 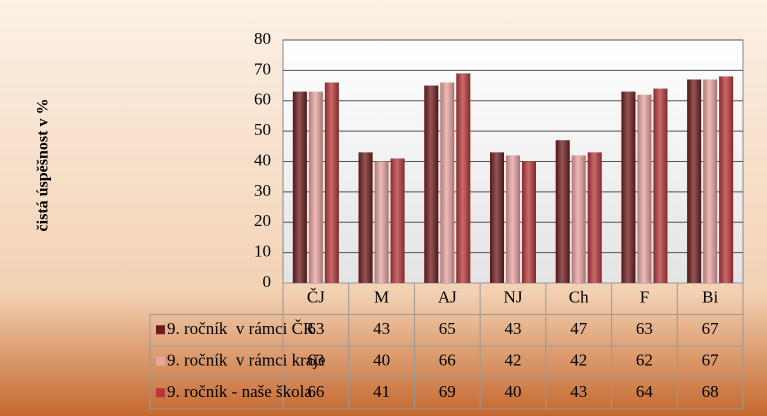 What do you see at coordinates (43, 165) in the screenshot?
I see `y-axis-title: čistá úspěšnost v %` at bounding box center [43, 165].